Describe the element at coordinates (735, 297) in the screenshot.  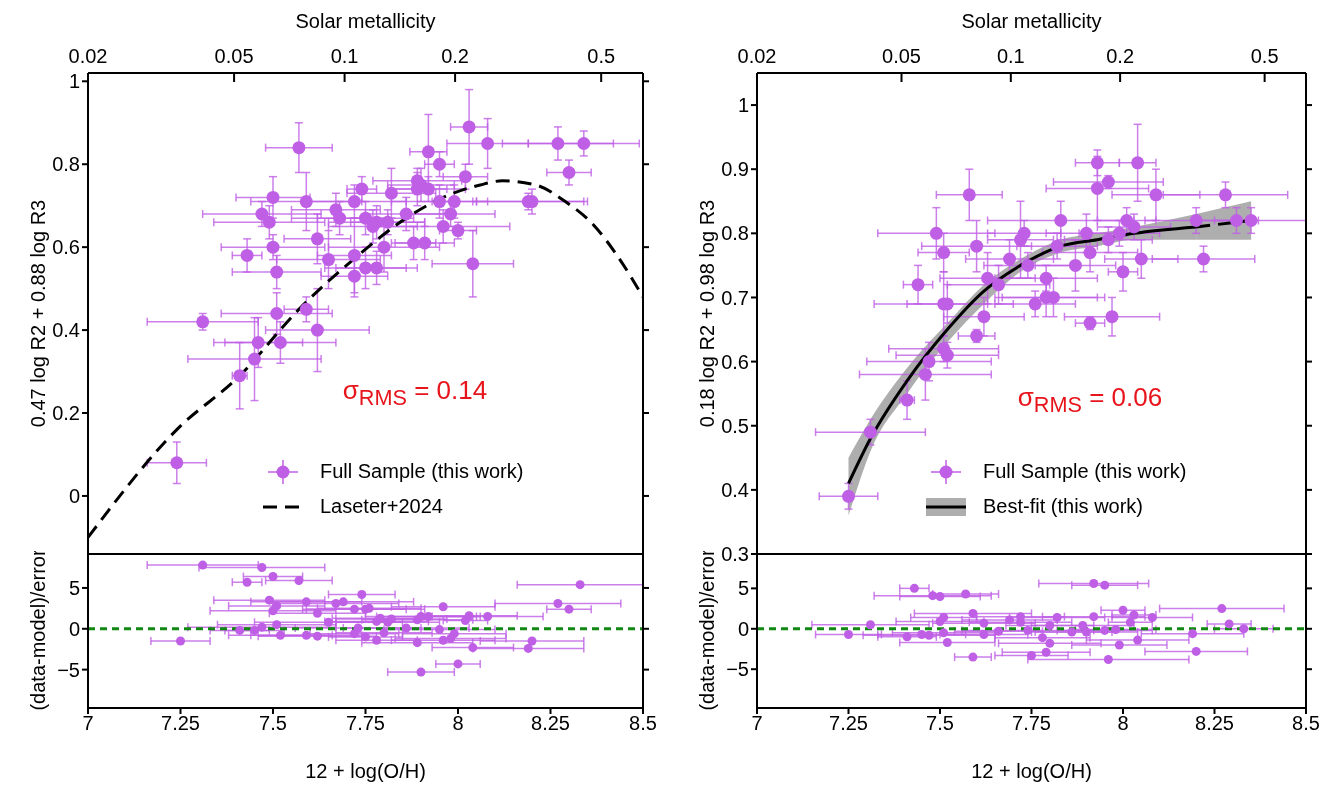
I see `y-tick-label: 0.7` at that location.